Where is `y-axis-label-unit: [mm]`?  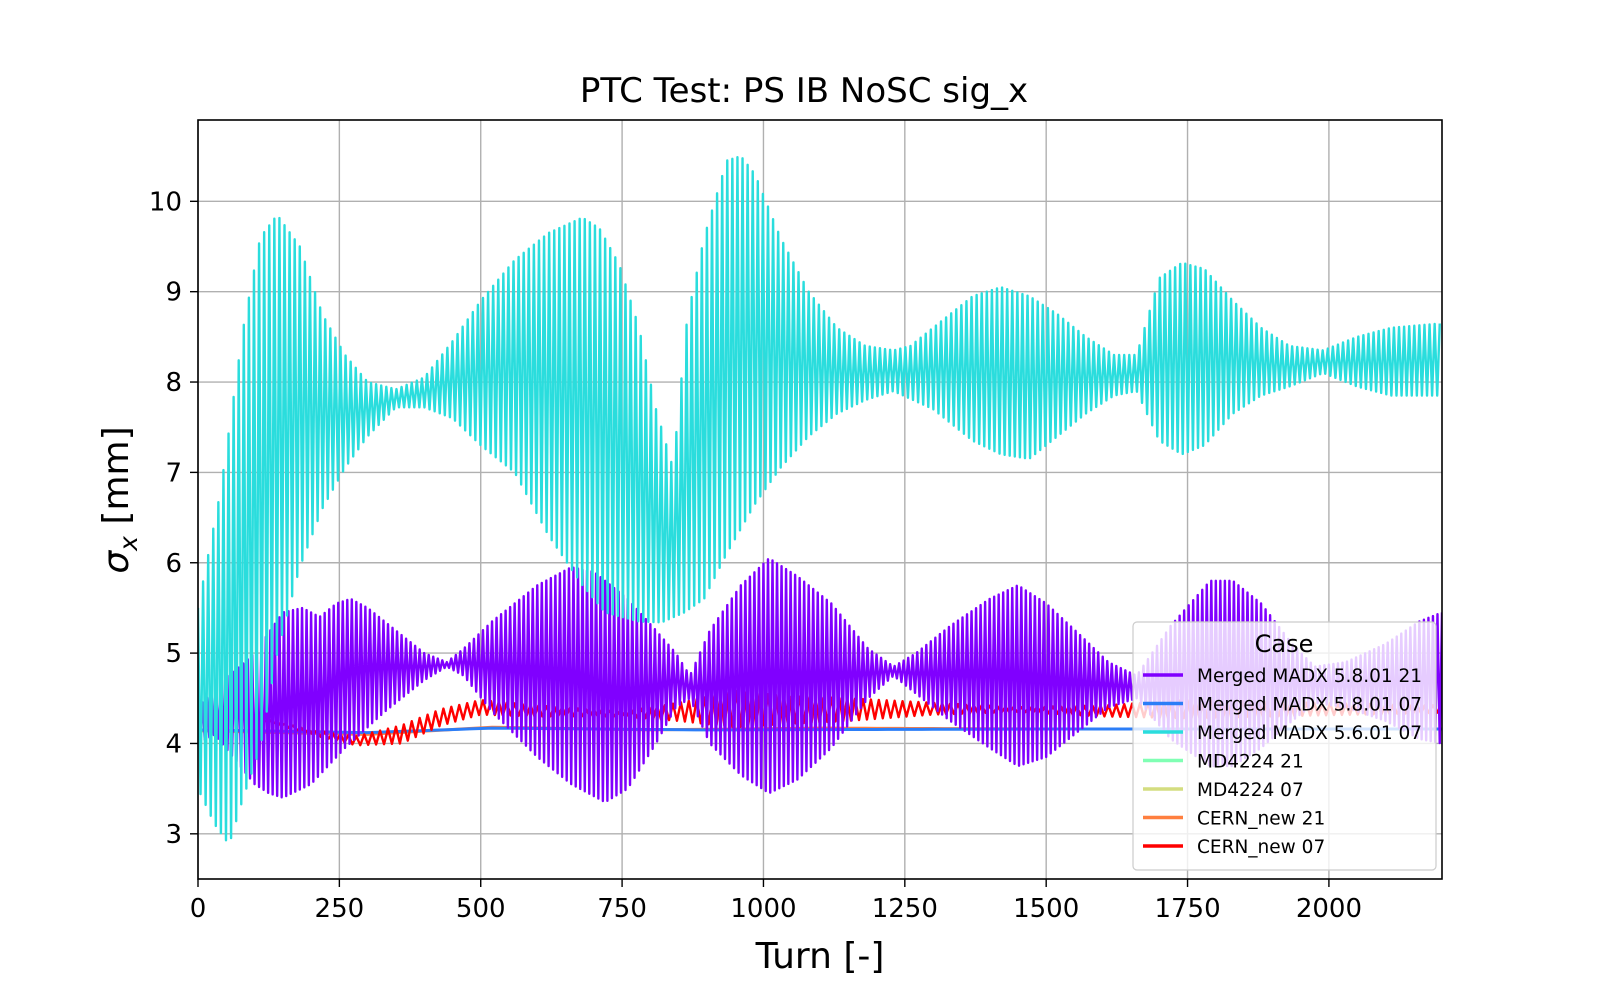 y-axis-label-unit: [mm] is located at coordinates (116, 481).